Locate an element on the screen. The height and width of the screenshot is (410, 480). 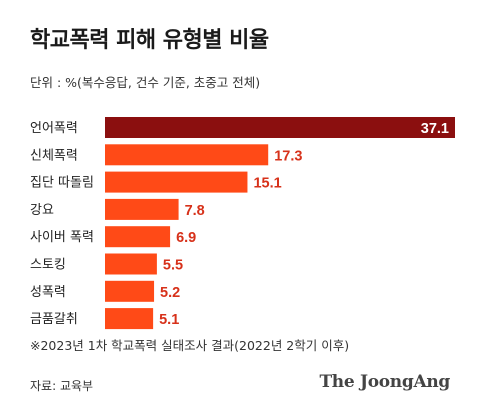
category-label: 신체폭력 is located at coordinates (54, 155).